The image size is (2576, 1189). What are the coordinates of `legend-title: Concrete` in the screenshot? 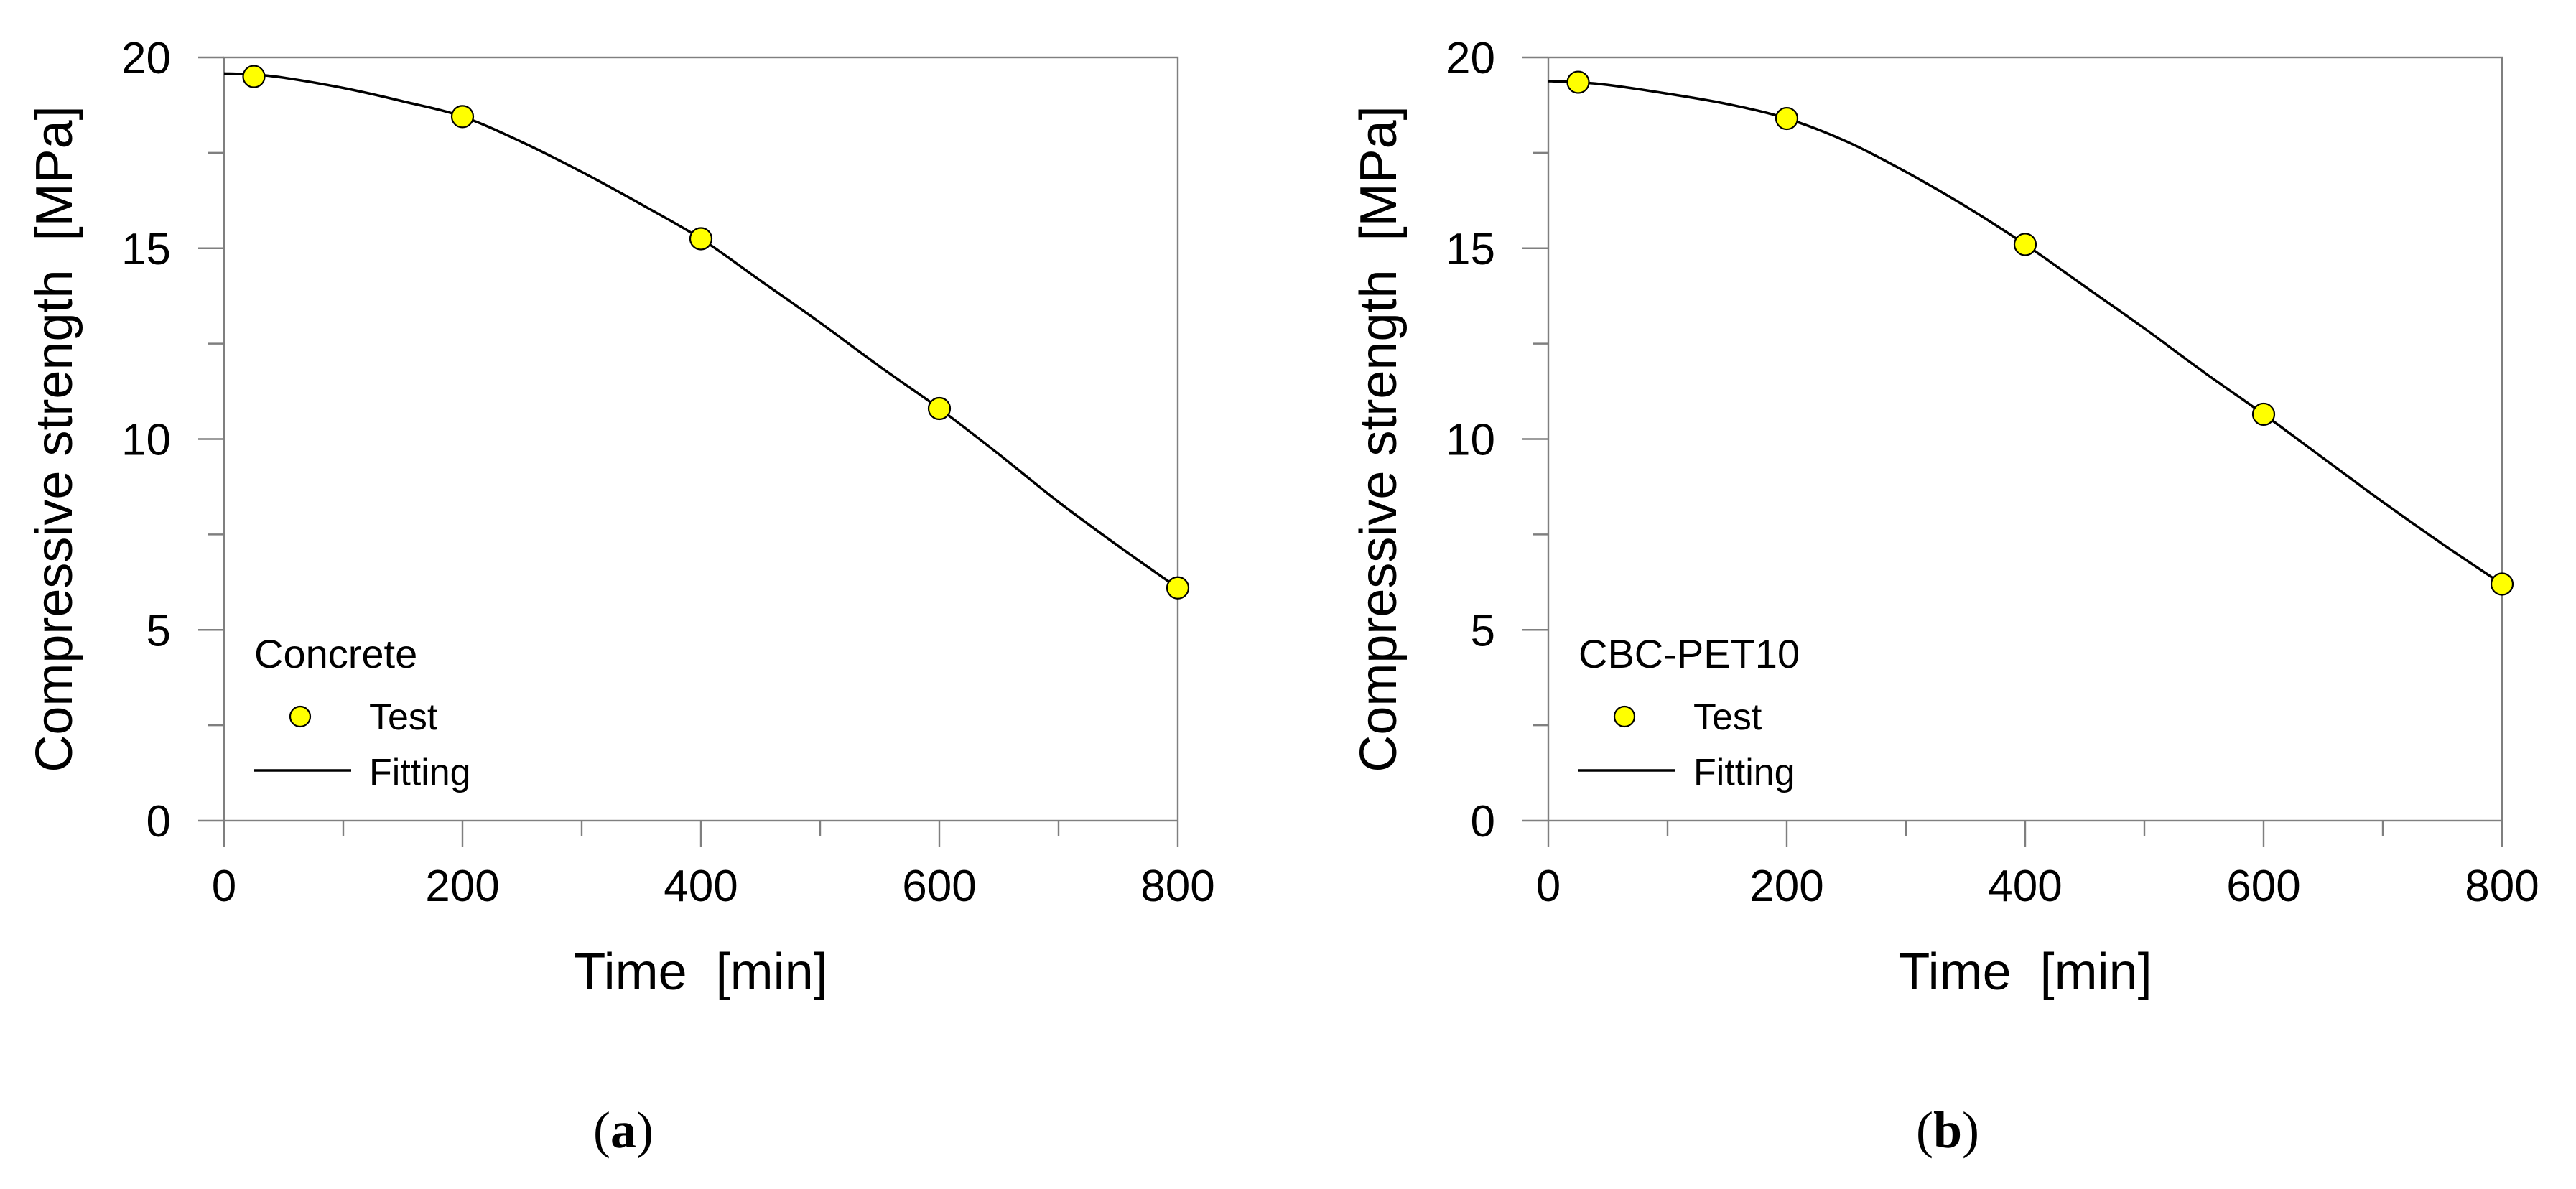 It's located at (335, 653).